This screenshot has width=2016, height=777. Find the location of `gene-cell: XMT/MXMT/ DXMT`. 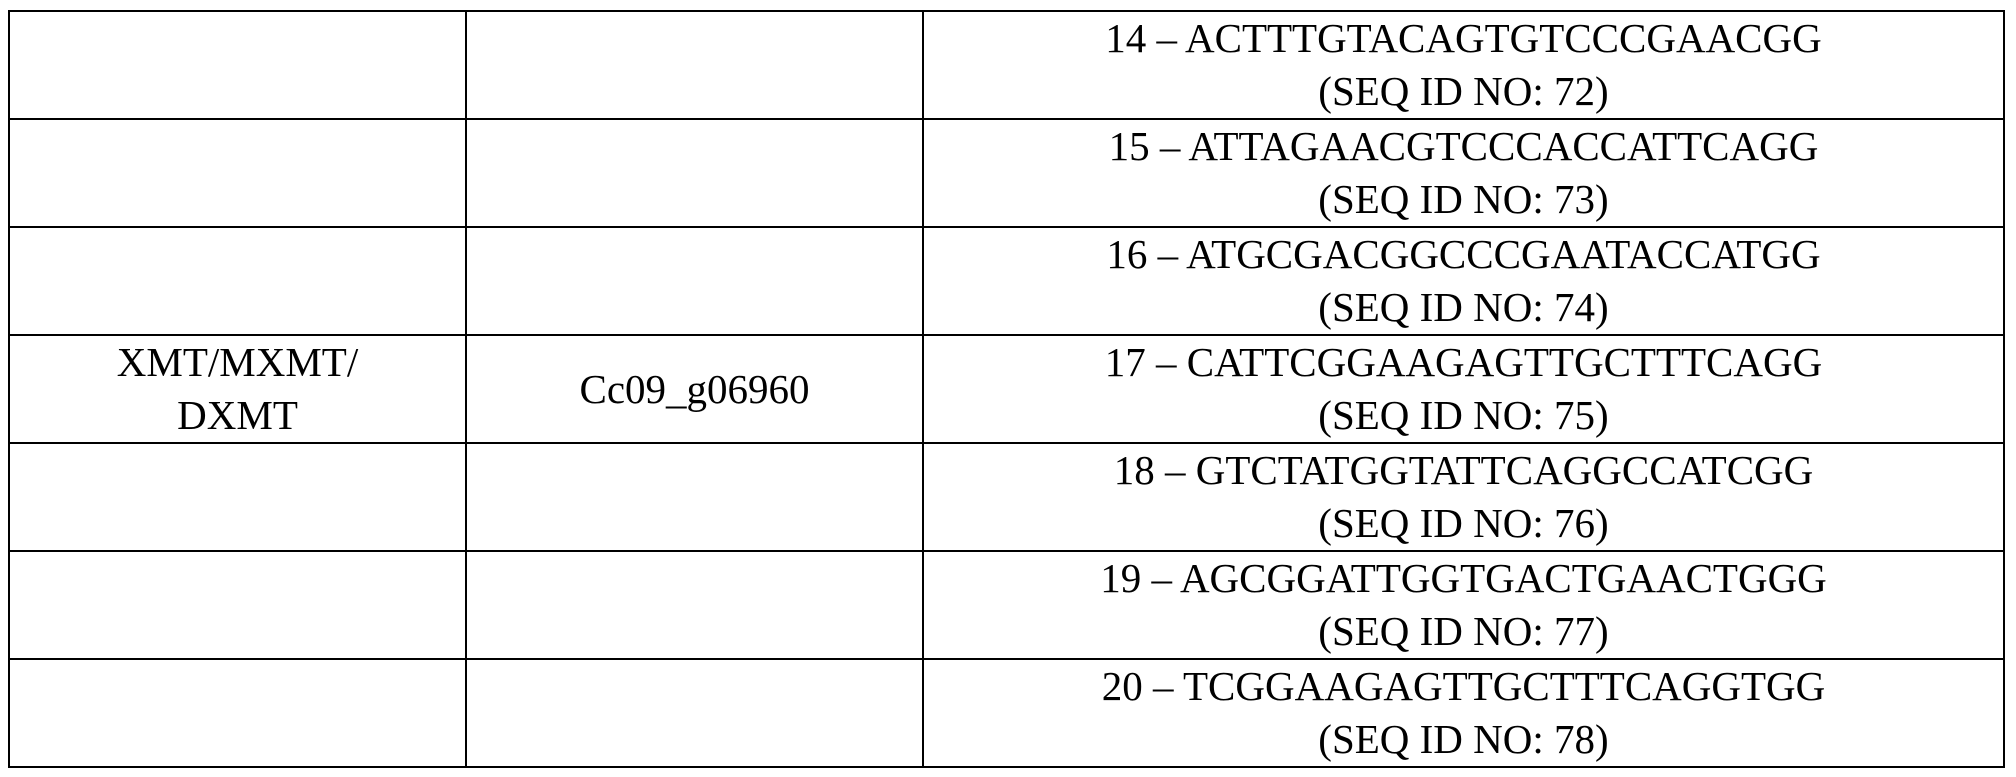

gene-cell: XMT/MXMT/ DXMT is located at coordinates (237, 389).